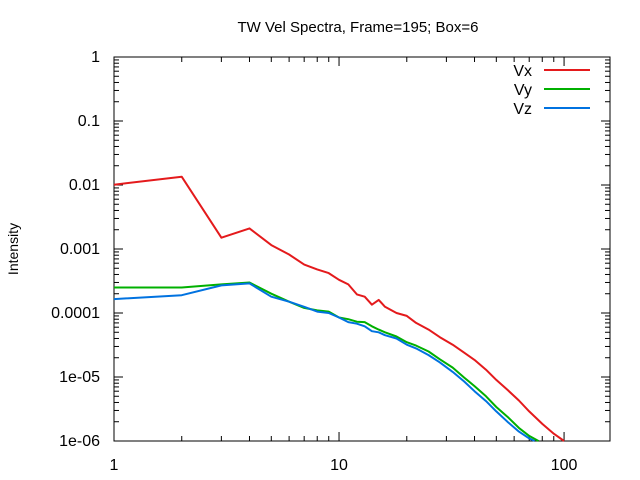  What do you see at coordinates (75, 313) in the screenshot?
I see `y-tick-label: 0.0001` at bounding box center [75, 313].